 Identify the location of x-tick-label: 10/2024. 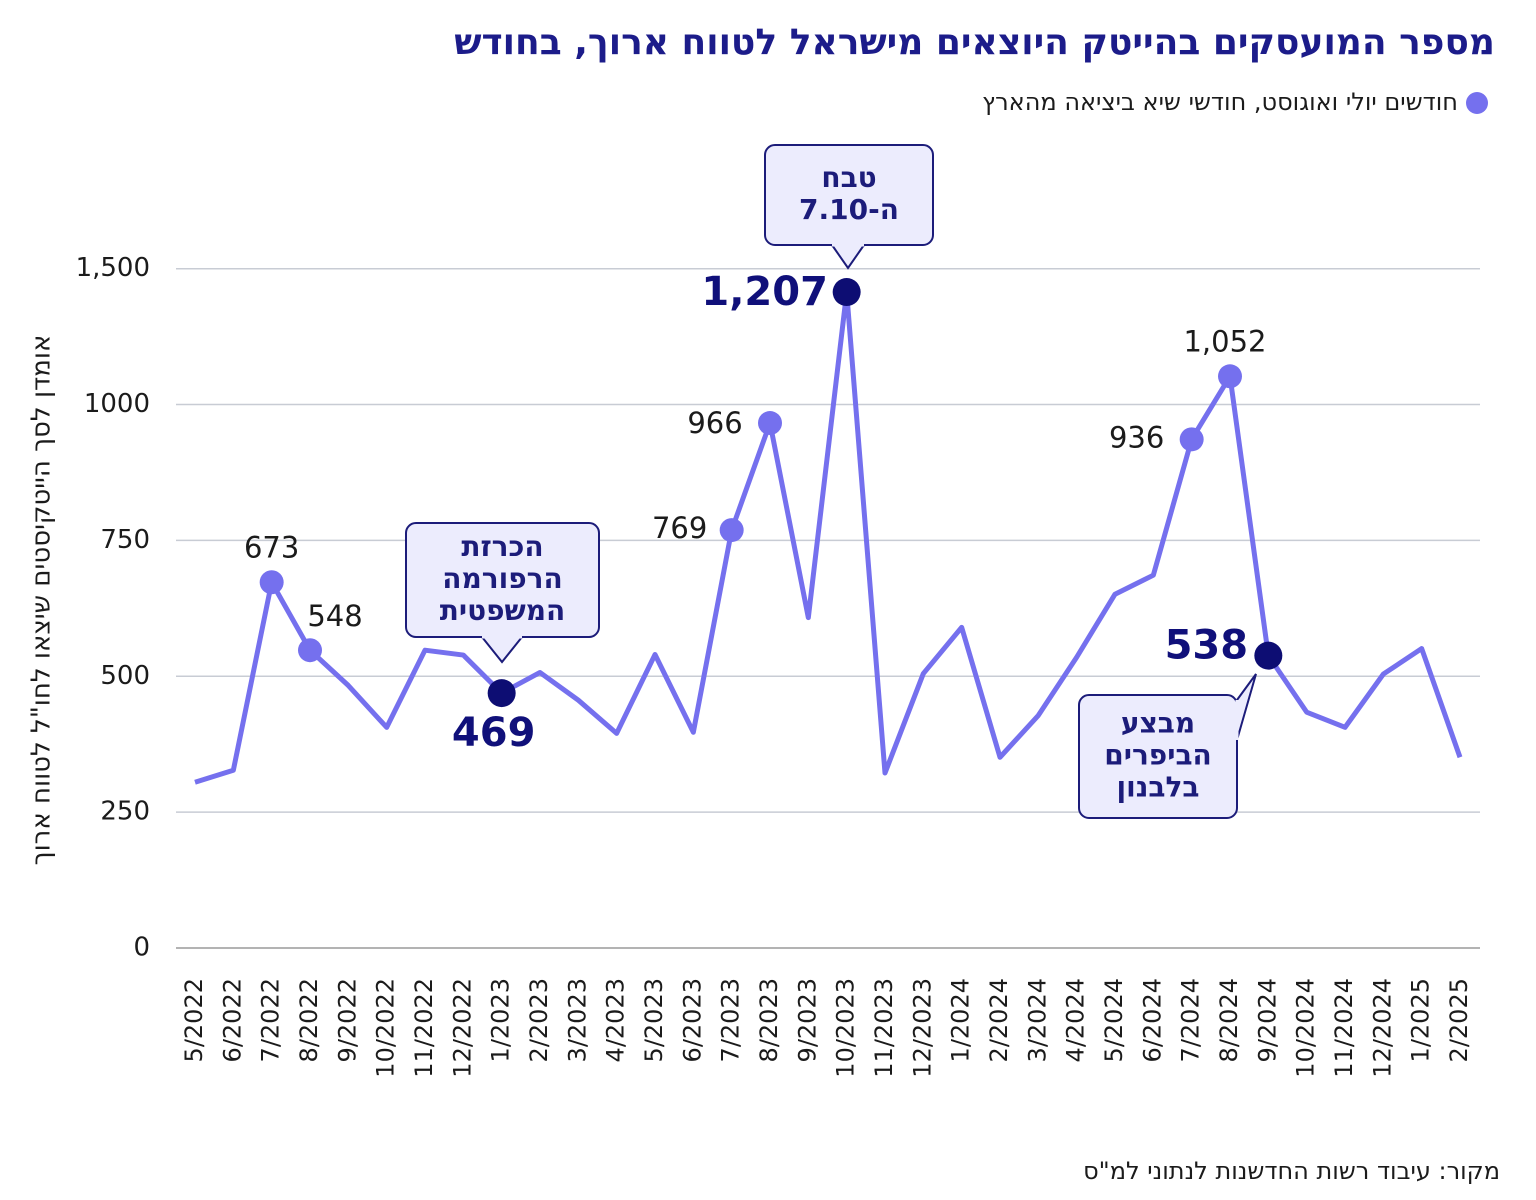
(1306, 1028).